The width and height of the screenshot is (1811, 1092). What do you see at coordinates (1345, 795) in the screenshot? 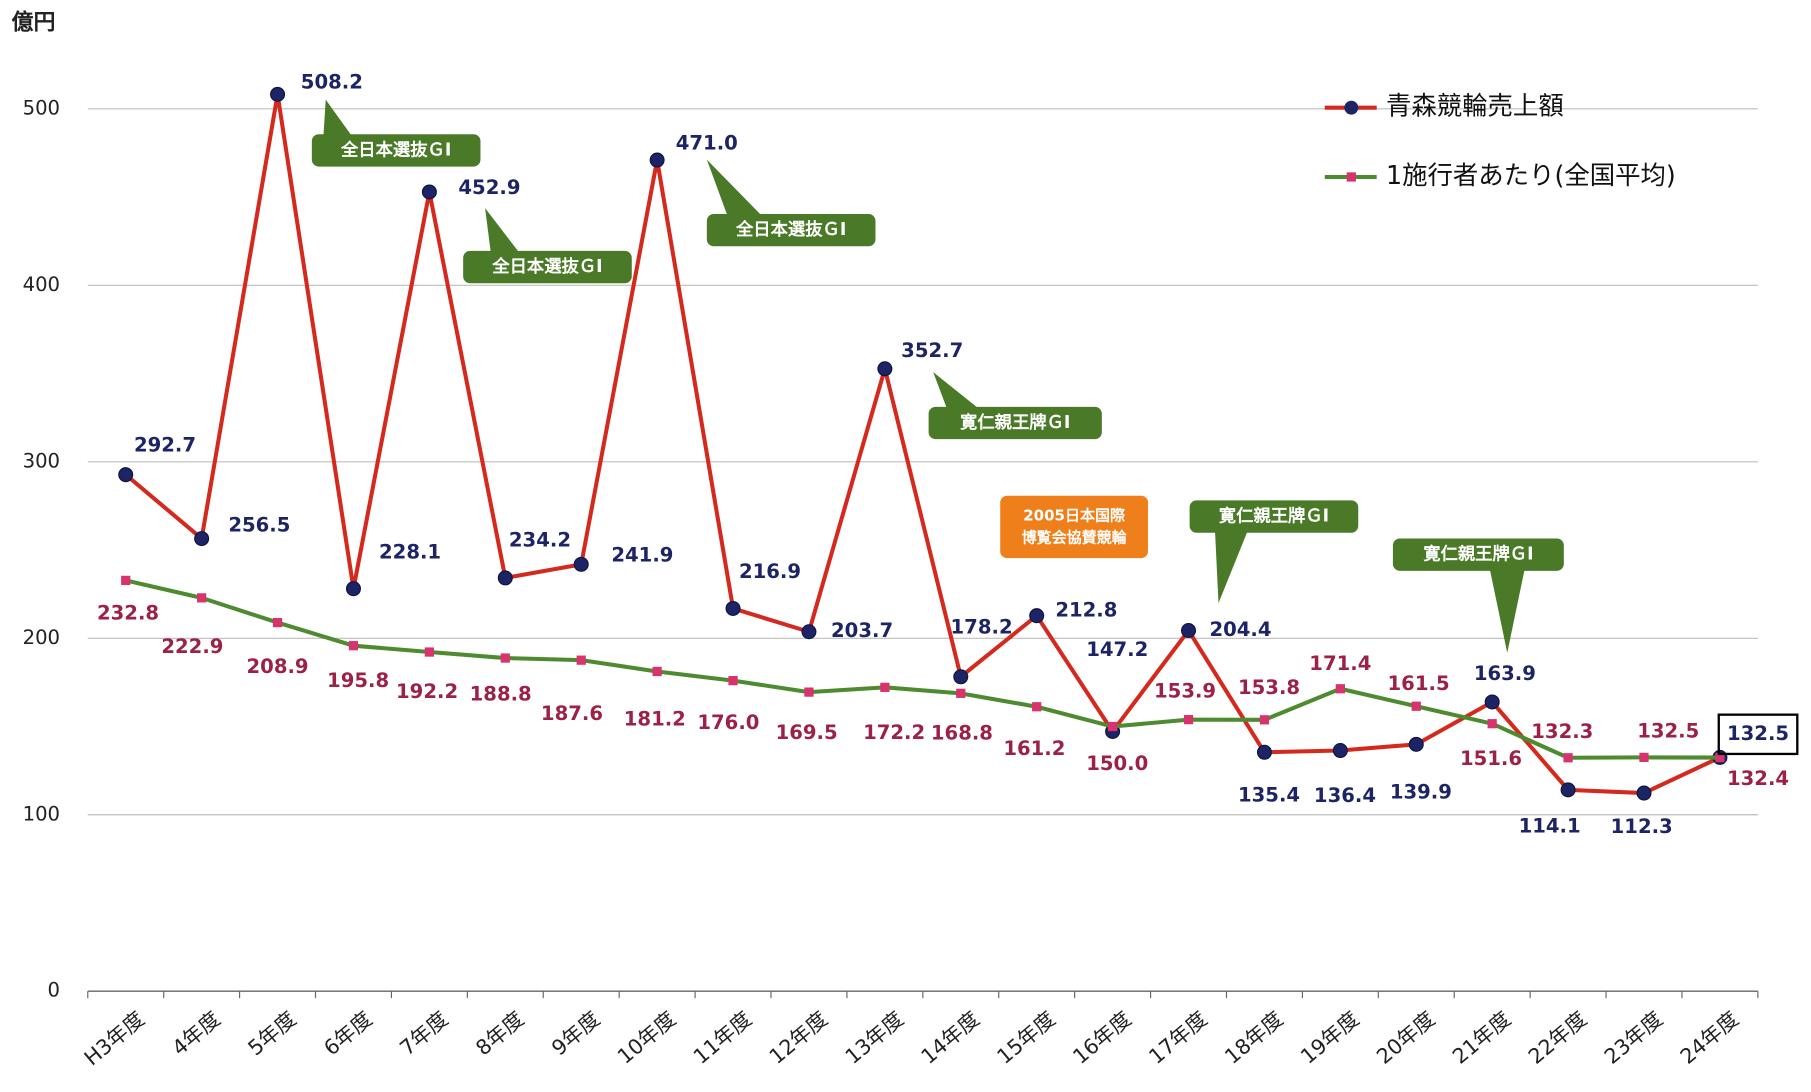
I see `value-label: 136.4` at bounding box center [1345, 795].